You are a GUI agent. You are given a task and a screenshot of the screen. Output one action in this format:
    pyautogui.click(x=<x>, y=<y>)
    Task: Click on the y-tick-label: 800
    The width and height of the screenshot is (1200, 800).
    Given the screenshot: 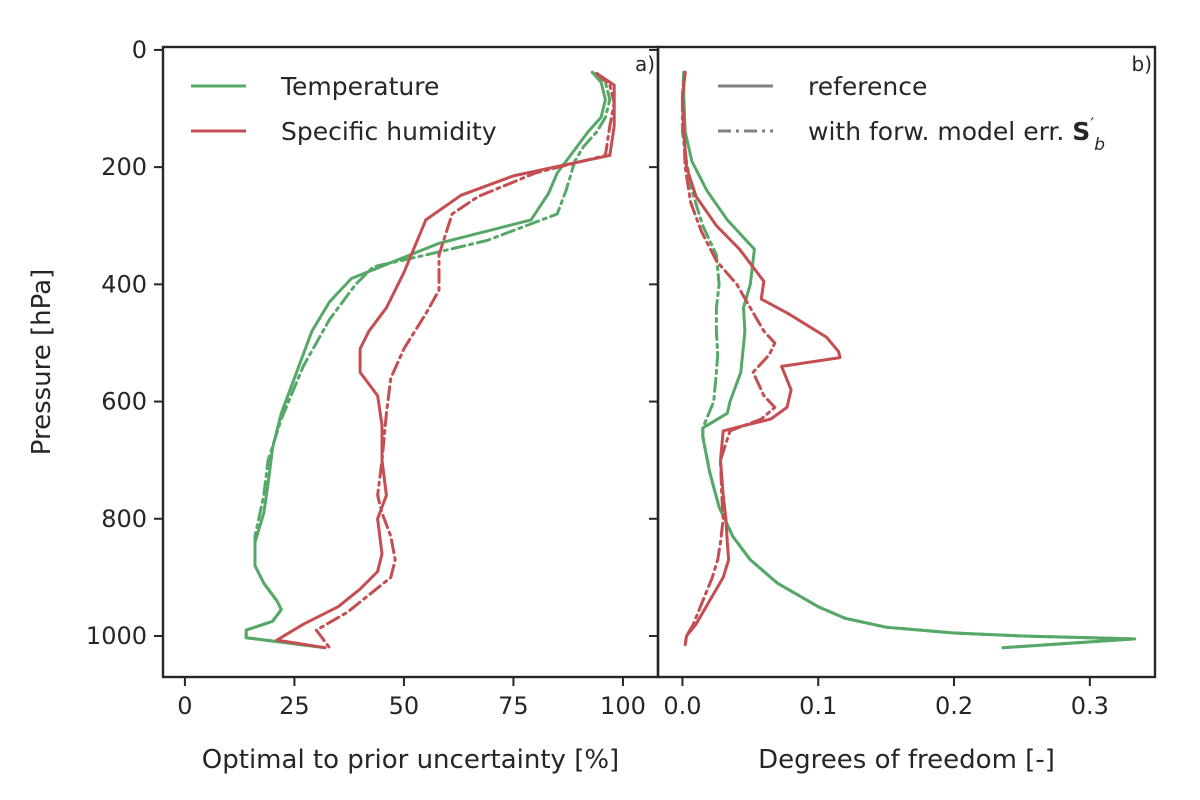 What is the action you would take?
    pyautogui.click(x=124, y=519)
    